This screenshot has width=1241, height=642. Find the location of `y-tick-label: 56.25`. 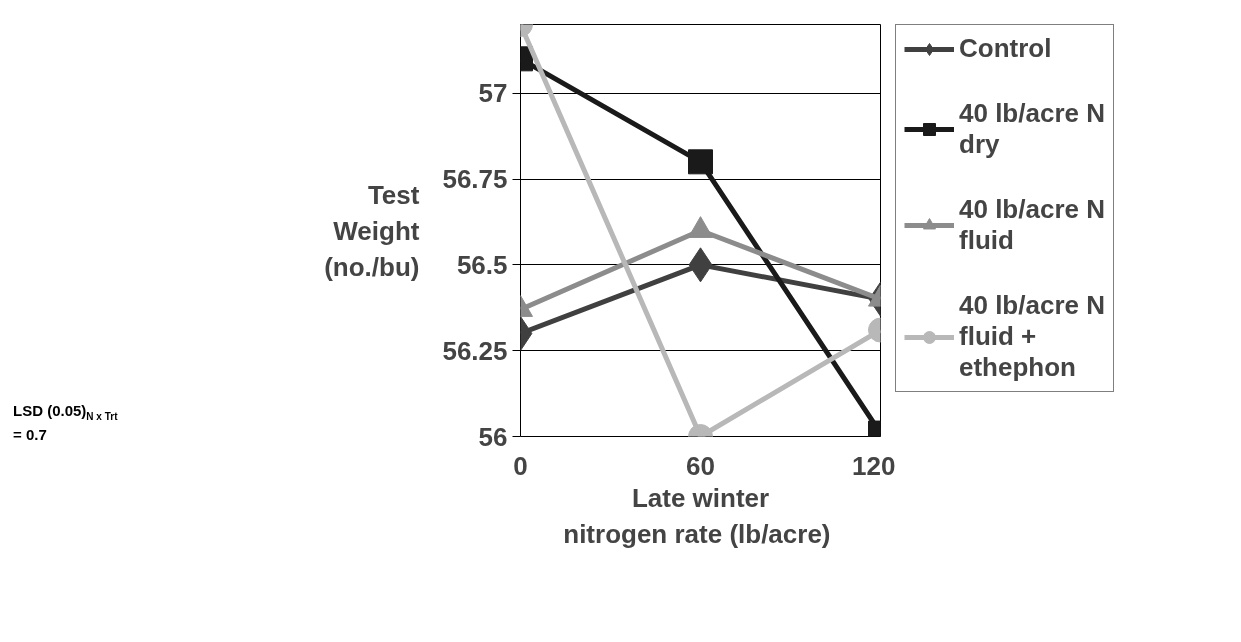

y-tick-label: 56.25 is located at coordinates (475, 350).